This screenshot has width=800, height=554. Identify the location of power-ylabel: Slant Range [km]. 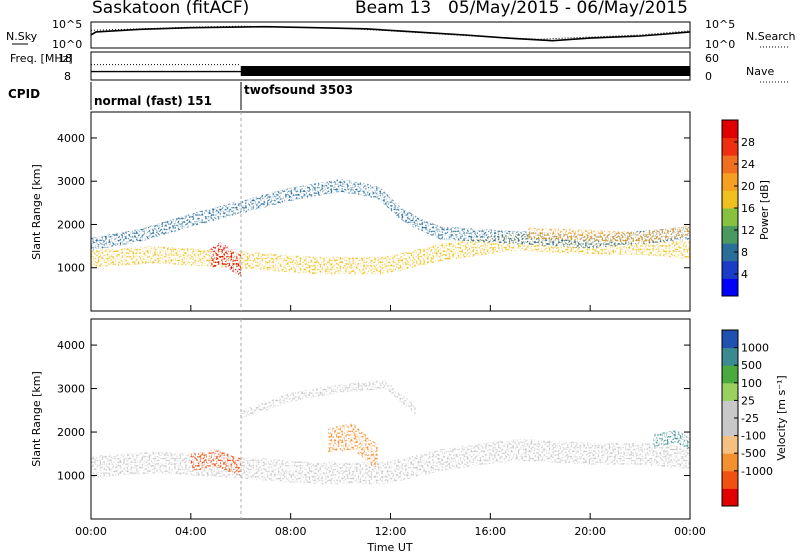
(36, 212).